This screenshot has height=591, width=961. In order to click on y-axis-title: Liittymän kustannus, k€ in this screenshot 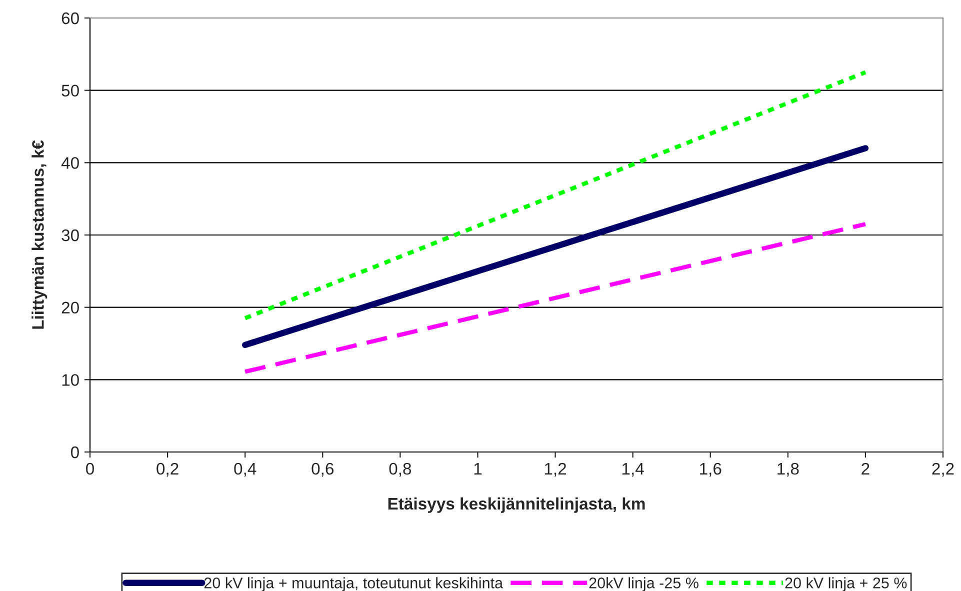, I will do `click(40, 234)`.